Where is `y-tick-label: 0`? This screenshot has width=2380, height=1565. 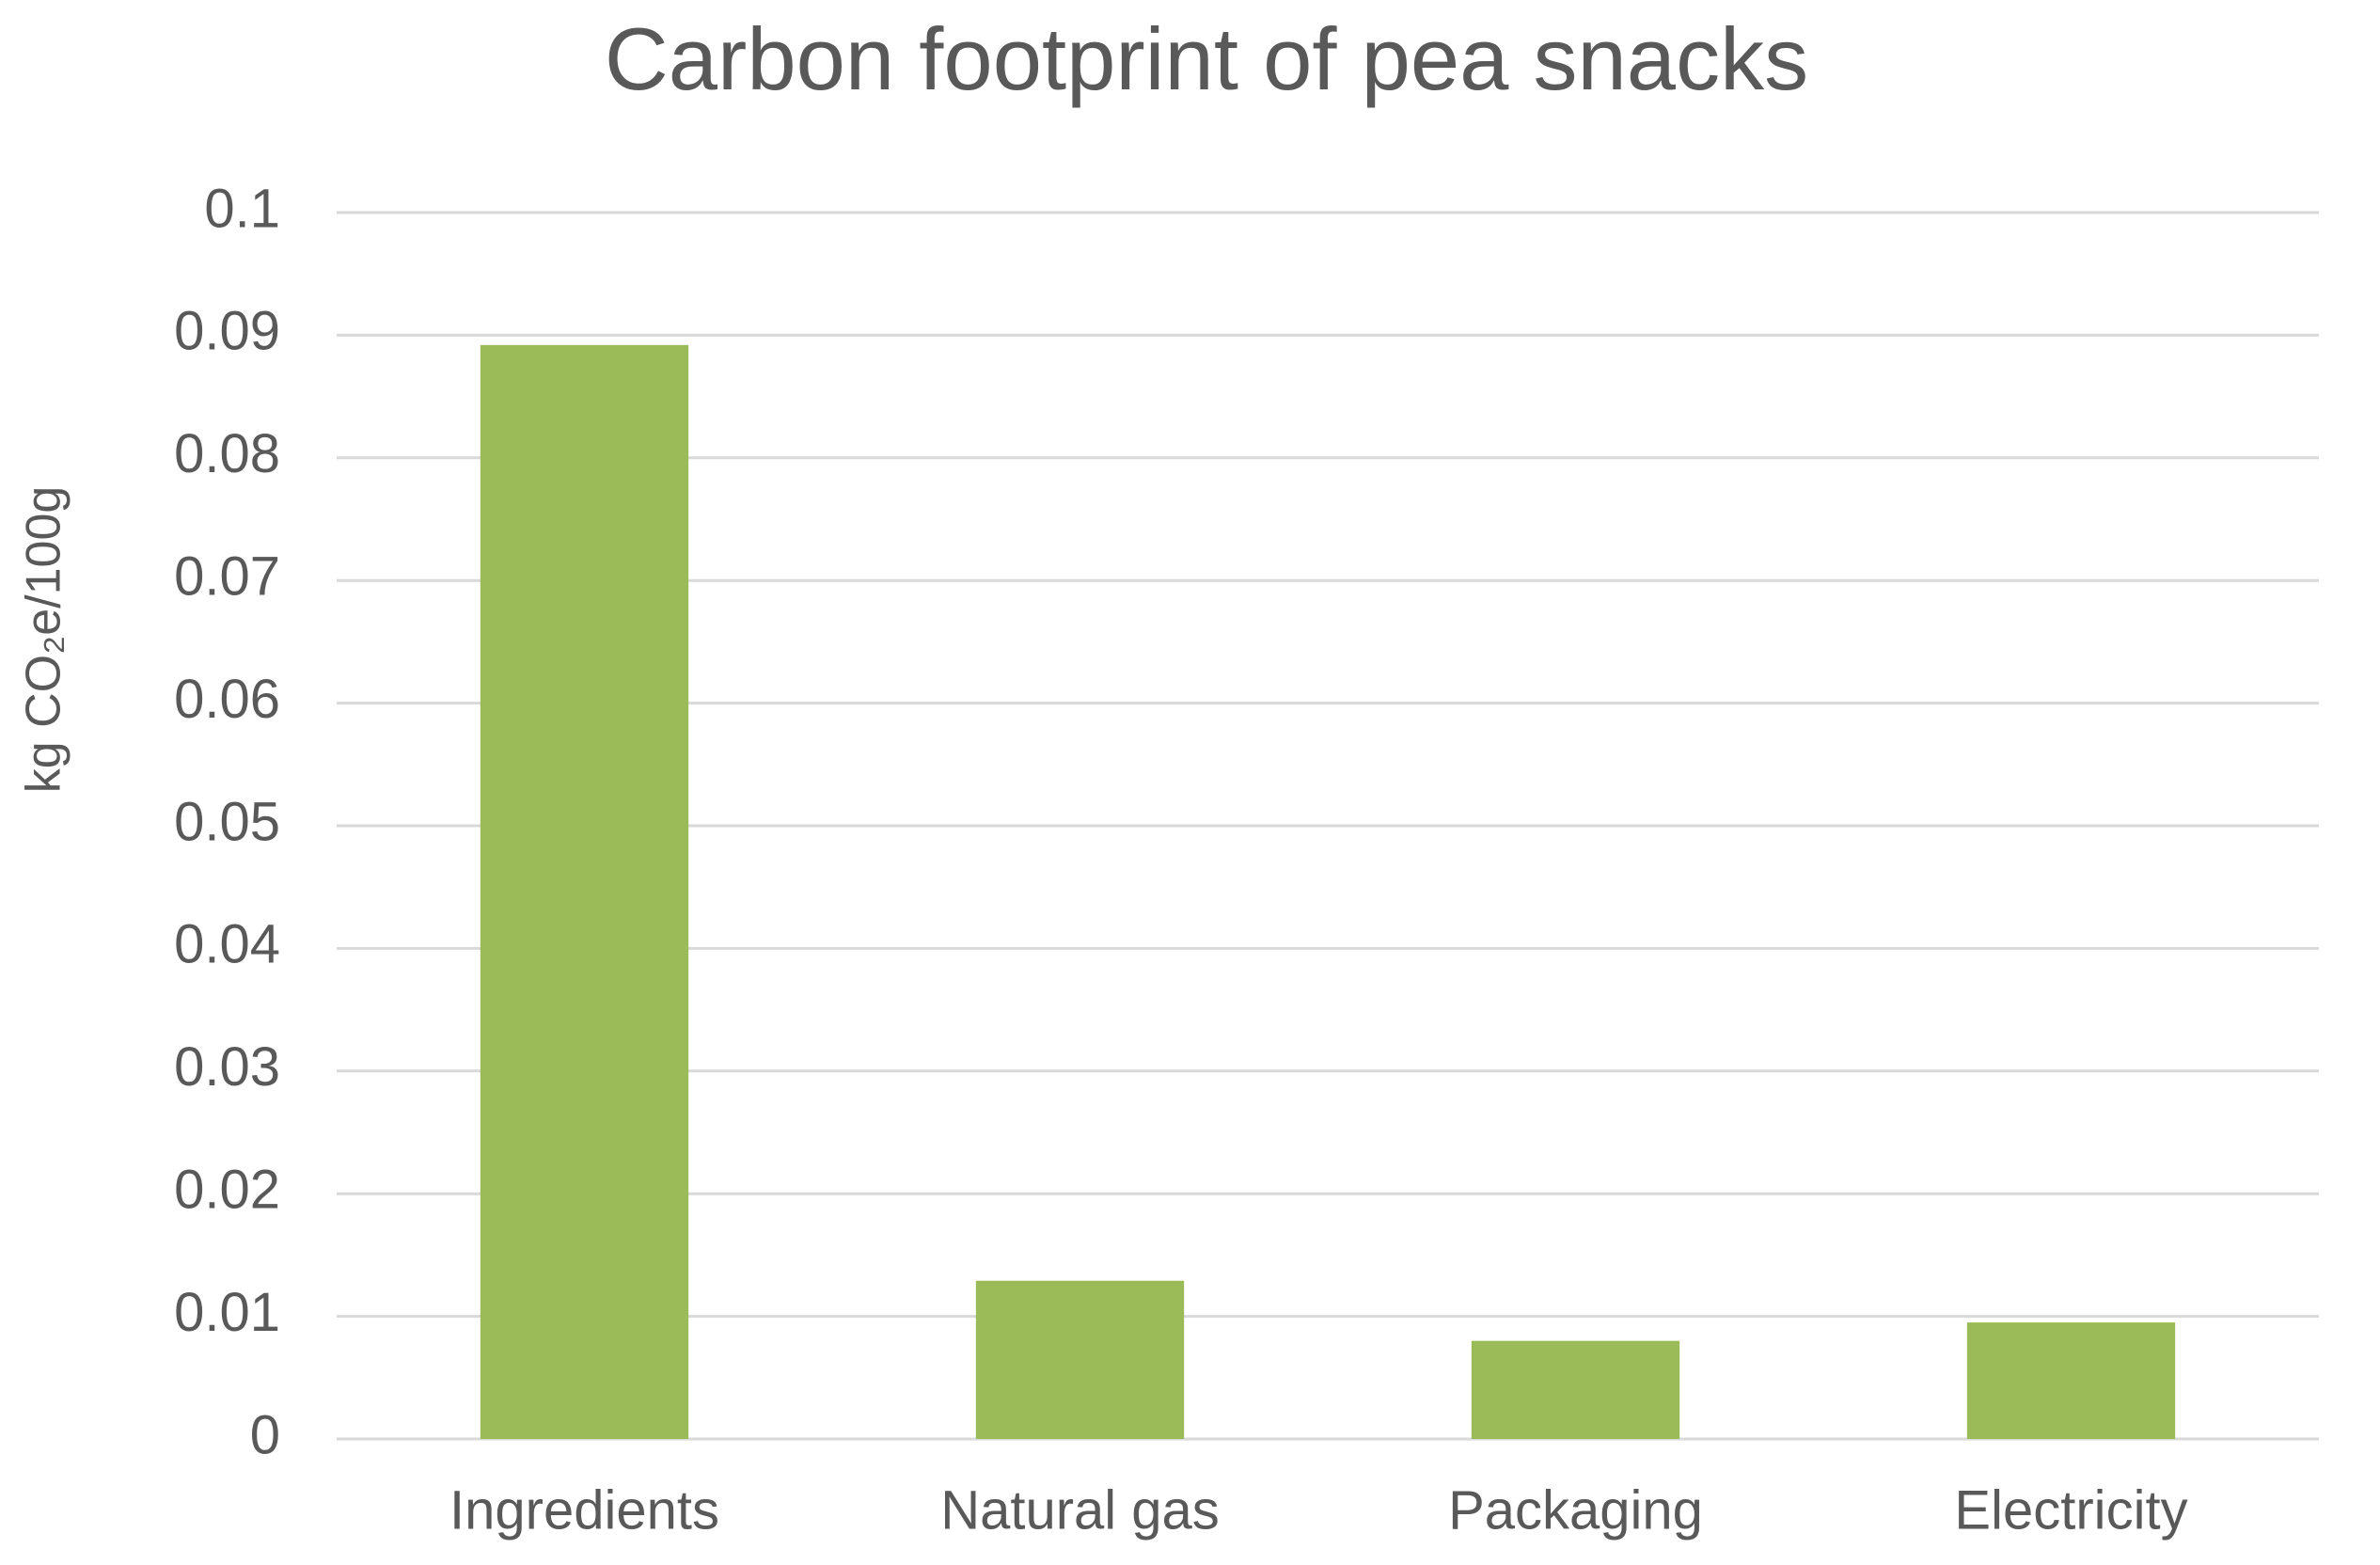 y-tick-label: 0 is located at coordinates (265, 1434).